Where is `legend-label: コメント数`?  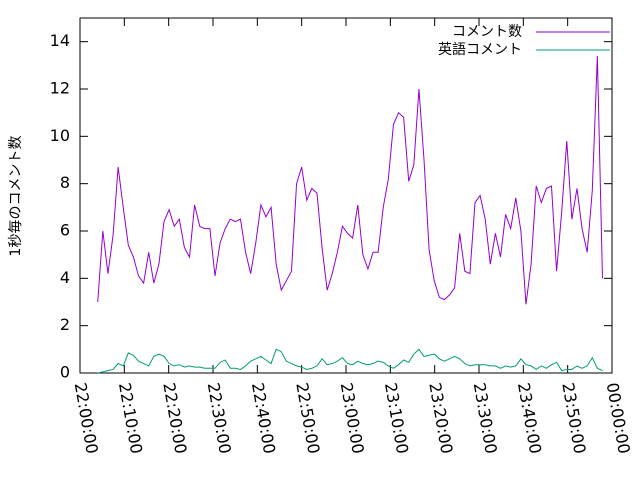
legend-label: コメント数 is located at coordinates (487, 32).